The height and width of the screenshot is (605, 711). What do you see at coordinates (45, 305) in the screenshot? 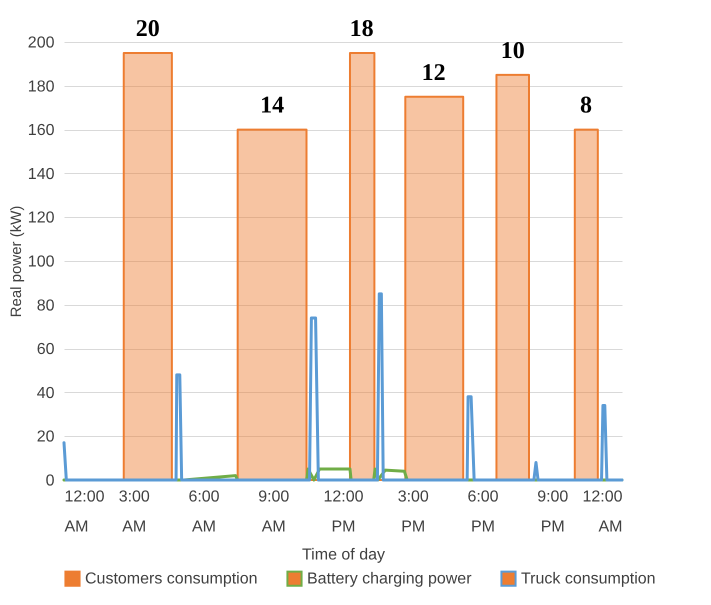
I see `y-tick-label: 80` at bounding box center [45, 305].